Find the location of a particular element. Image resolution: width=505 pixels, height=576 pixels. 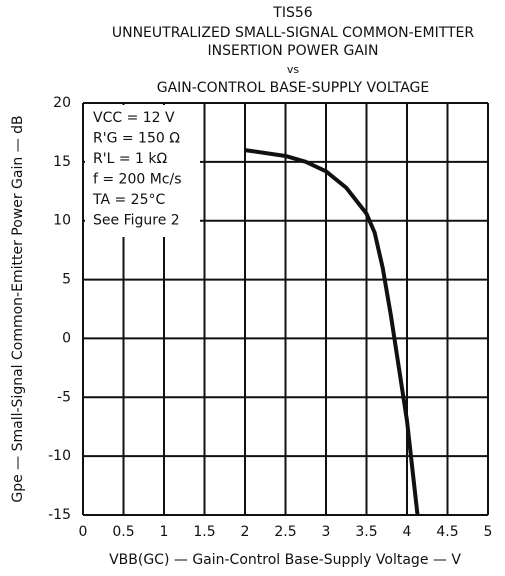

x-tick-label: 0 is located at coordinates (83, 532).